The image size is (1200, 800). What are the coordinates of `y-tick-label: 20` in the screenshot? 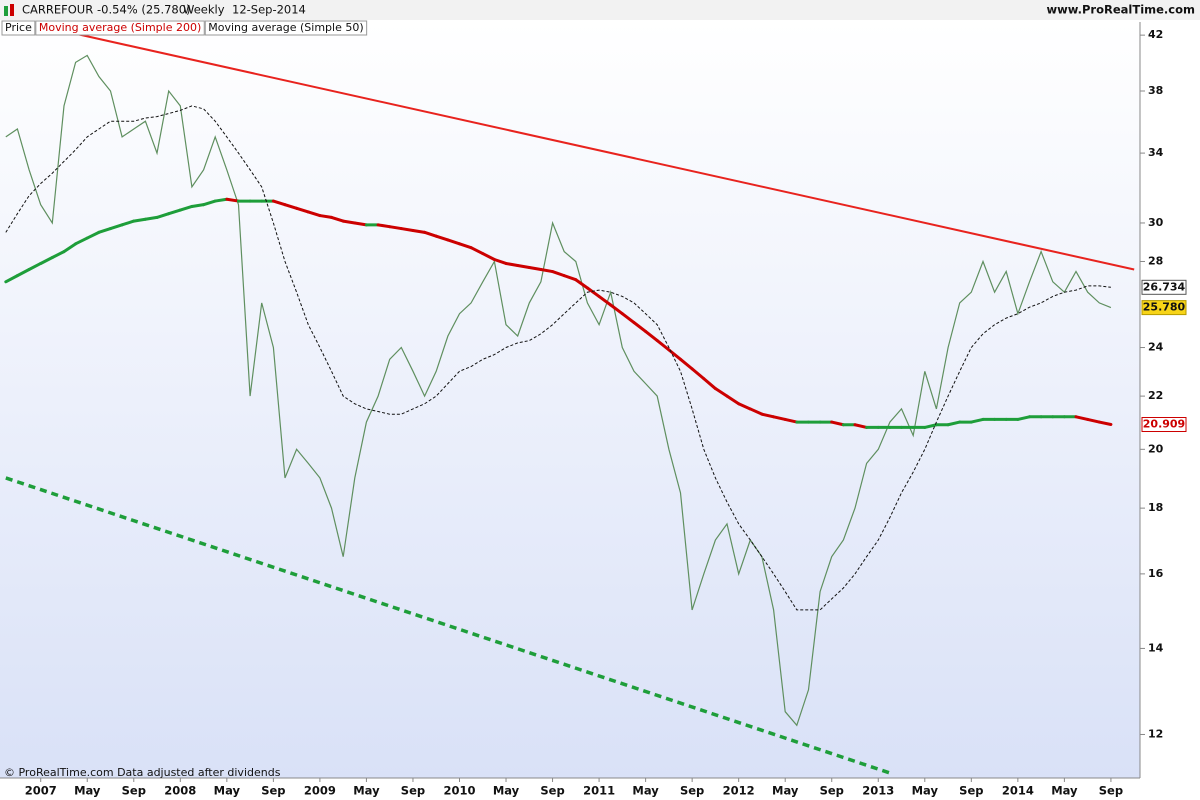 It's located at (1156, 448).